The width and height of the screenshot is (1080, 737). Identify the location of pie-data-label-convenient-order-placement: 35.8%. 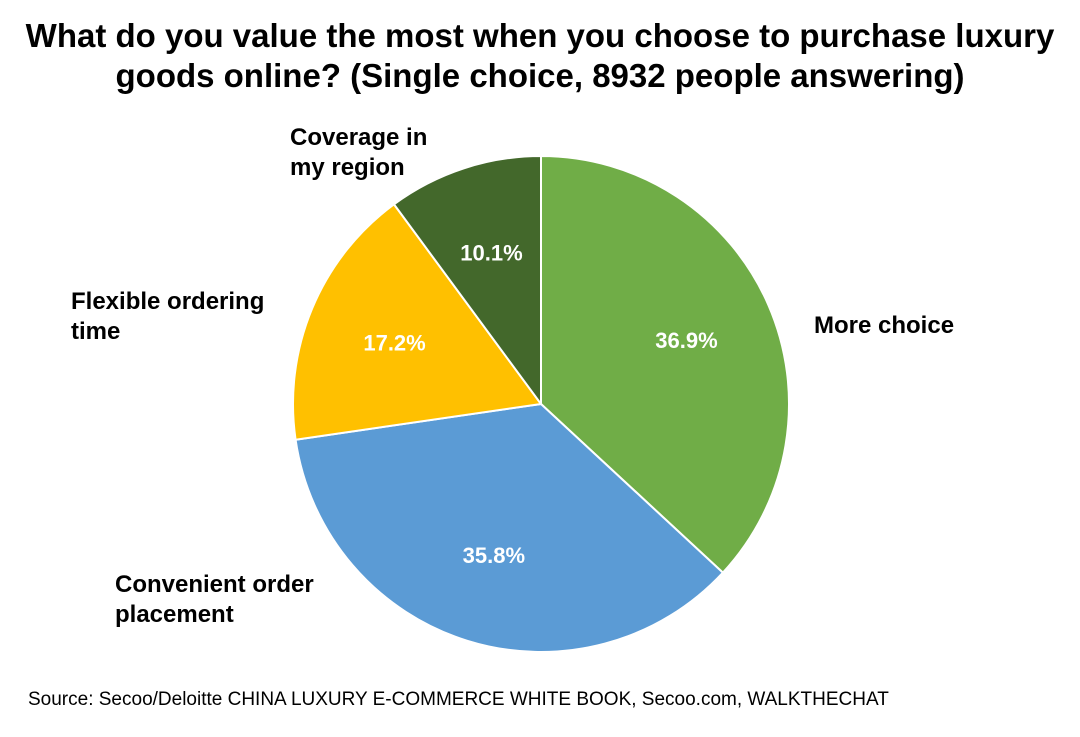
(494, 555).